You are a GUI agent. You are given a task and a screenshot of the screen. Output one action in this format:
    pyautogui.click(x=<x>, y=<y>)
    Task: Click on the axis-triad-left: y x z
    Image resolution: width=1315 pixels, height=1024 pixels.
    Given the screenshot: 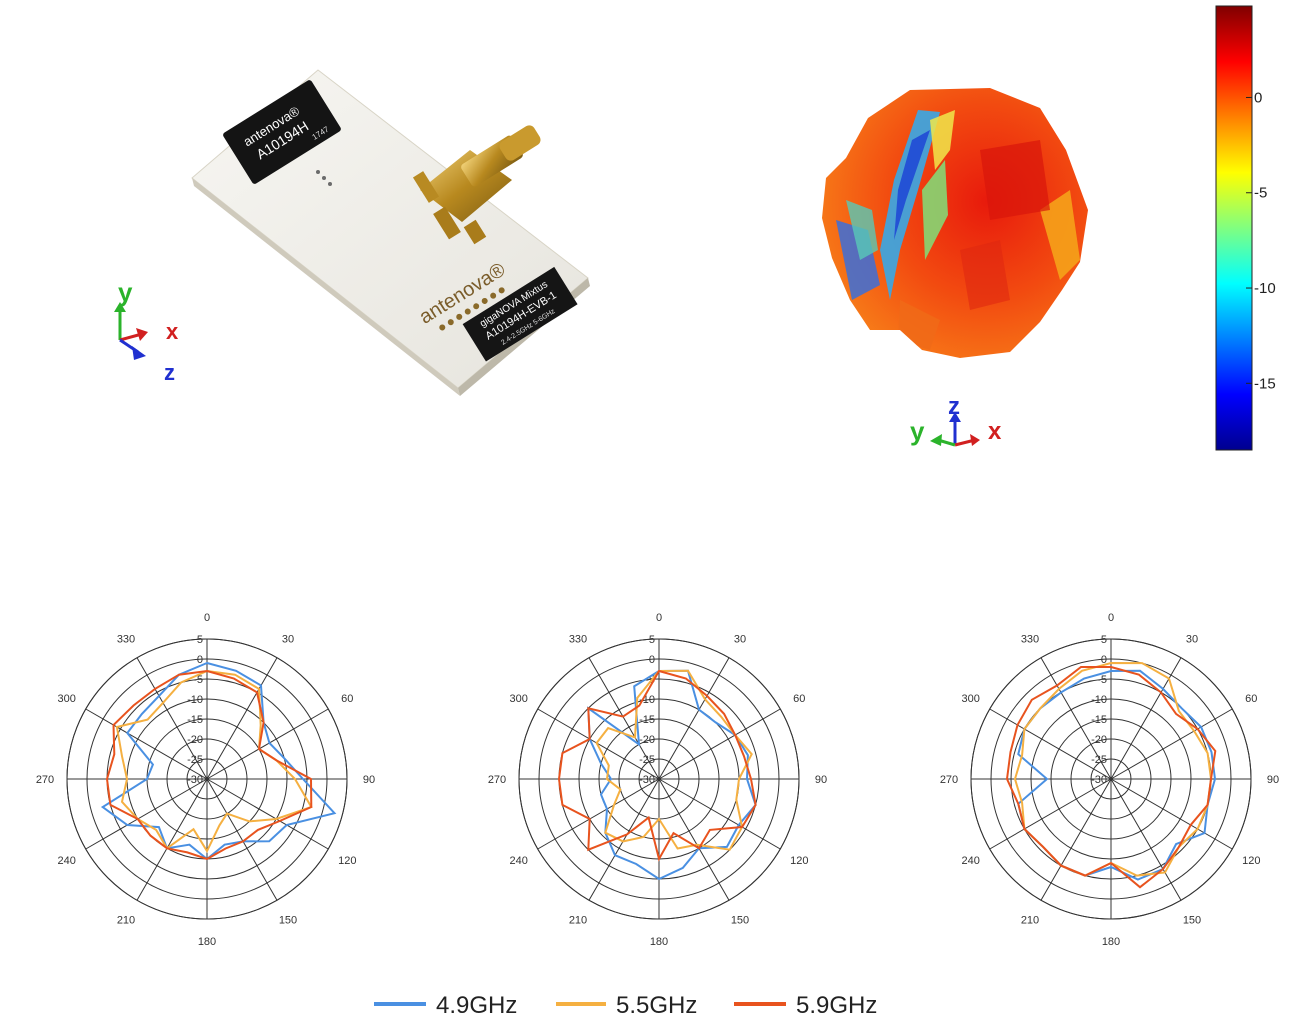 What is the action you would take?
    pyautogui.click(x=146, y=331)
    